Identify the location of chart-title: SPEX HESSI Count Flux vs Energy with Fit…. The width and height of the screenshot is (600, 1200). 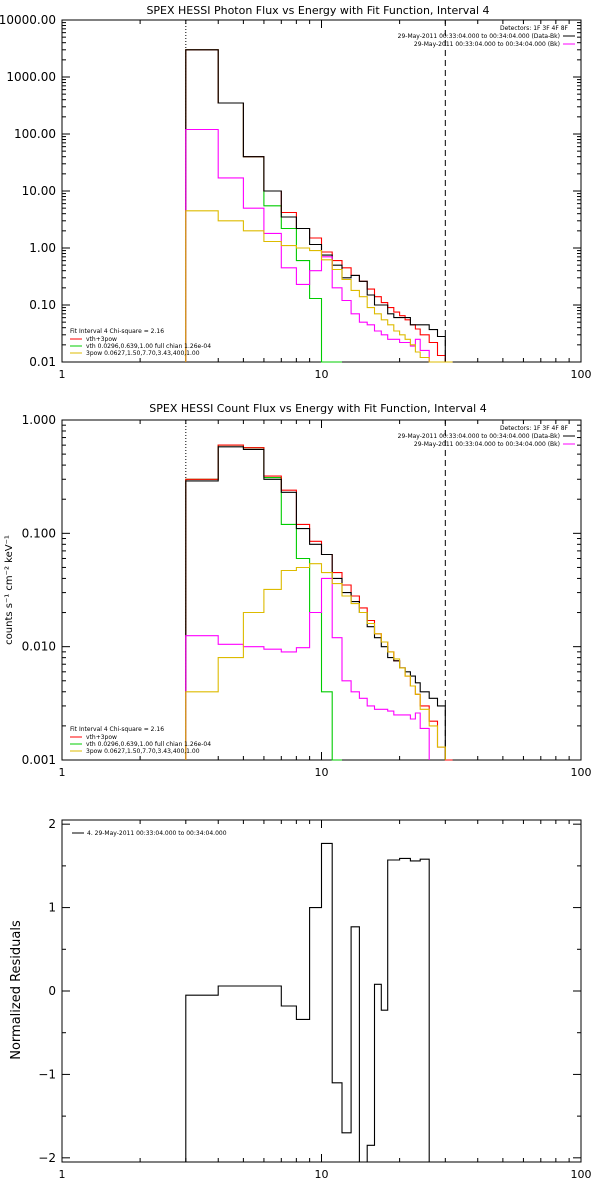
(317, 408).